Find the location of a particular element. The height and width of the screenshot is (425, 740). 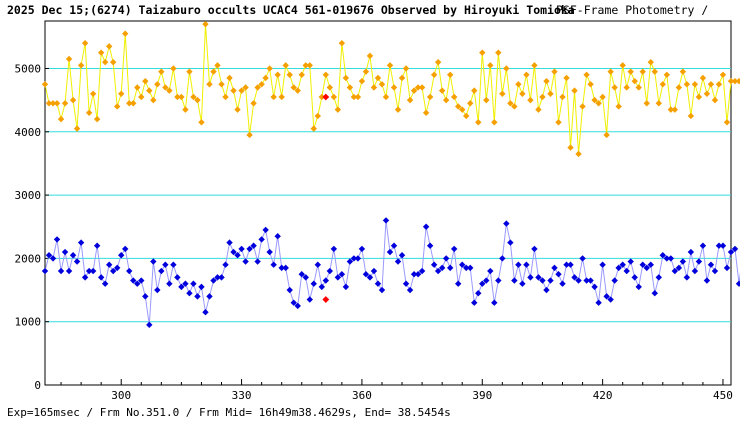

x-tick-label: 360 is located at coordinates (362, 395).